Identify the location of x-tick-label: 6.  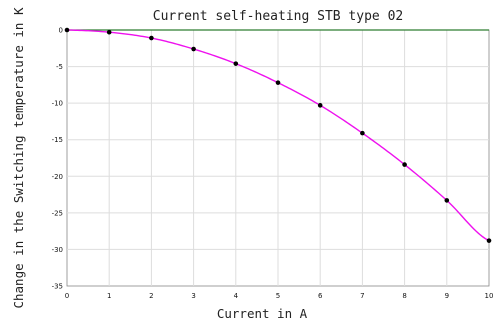
(320, 296).